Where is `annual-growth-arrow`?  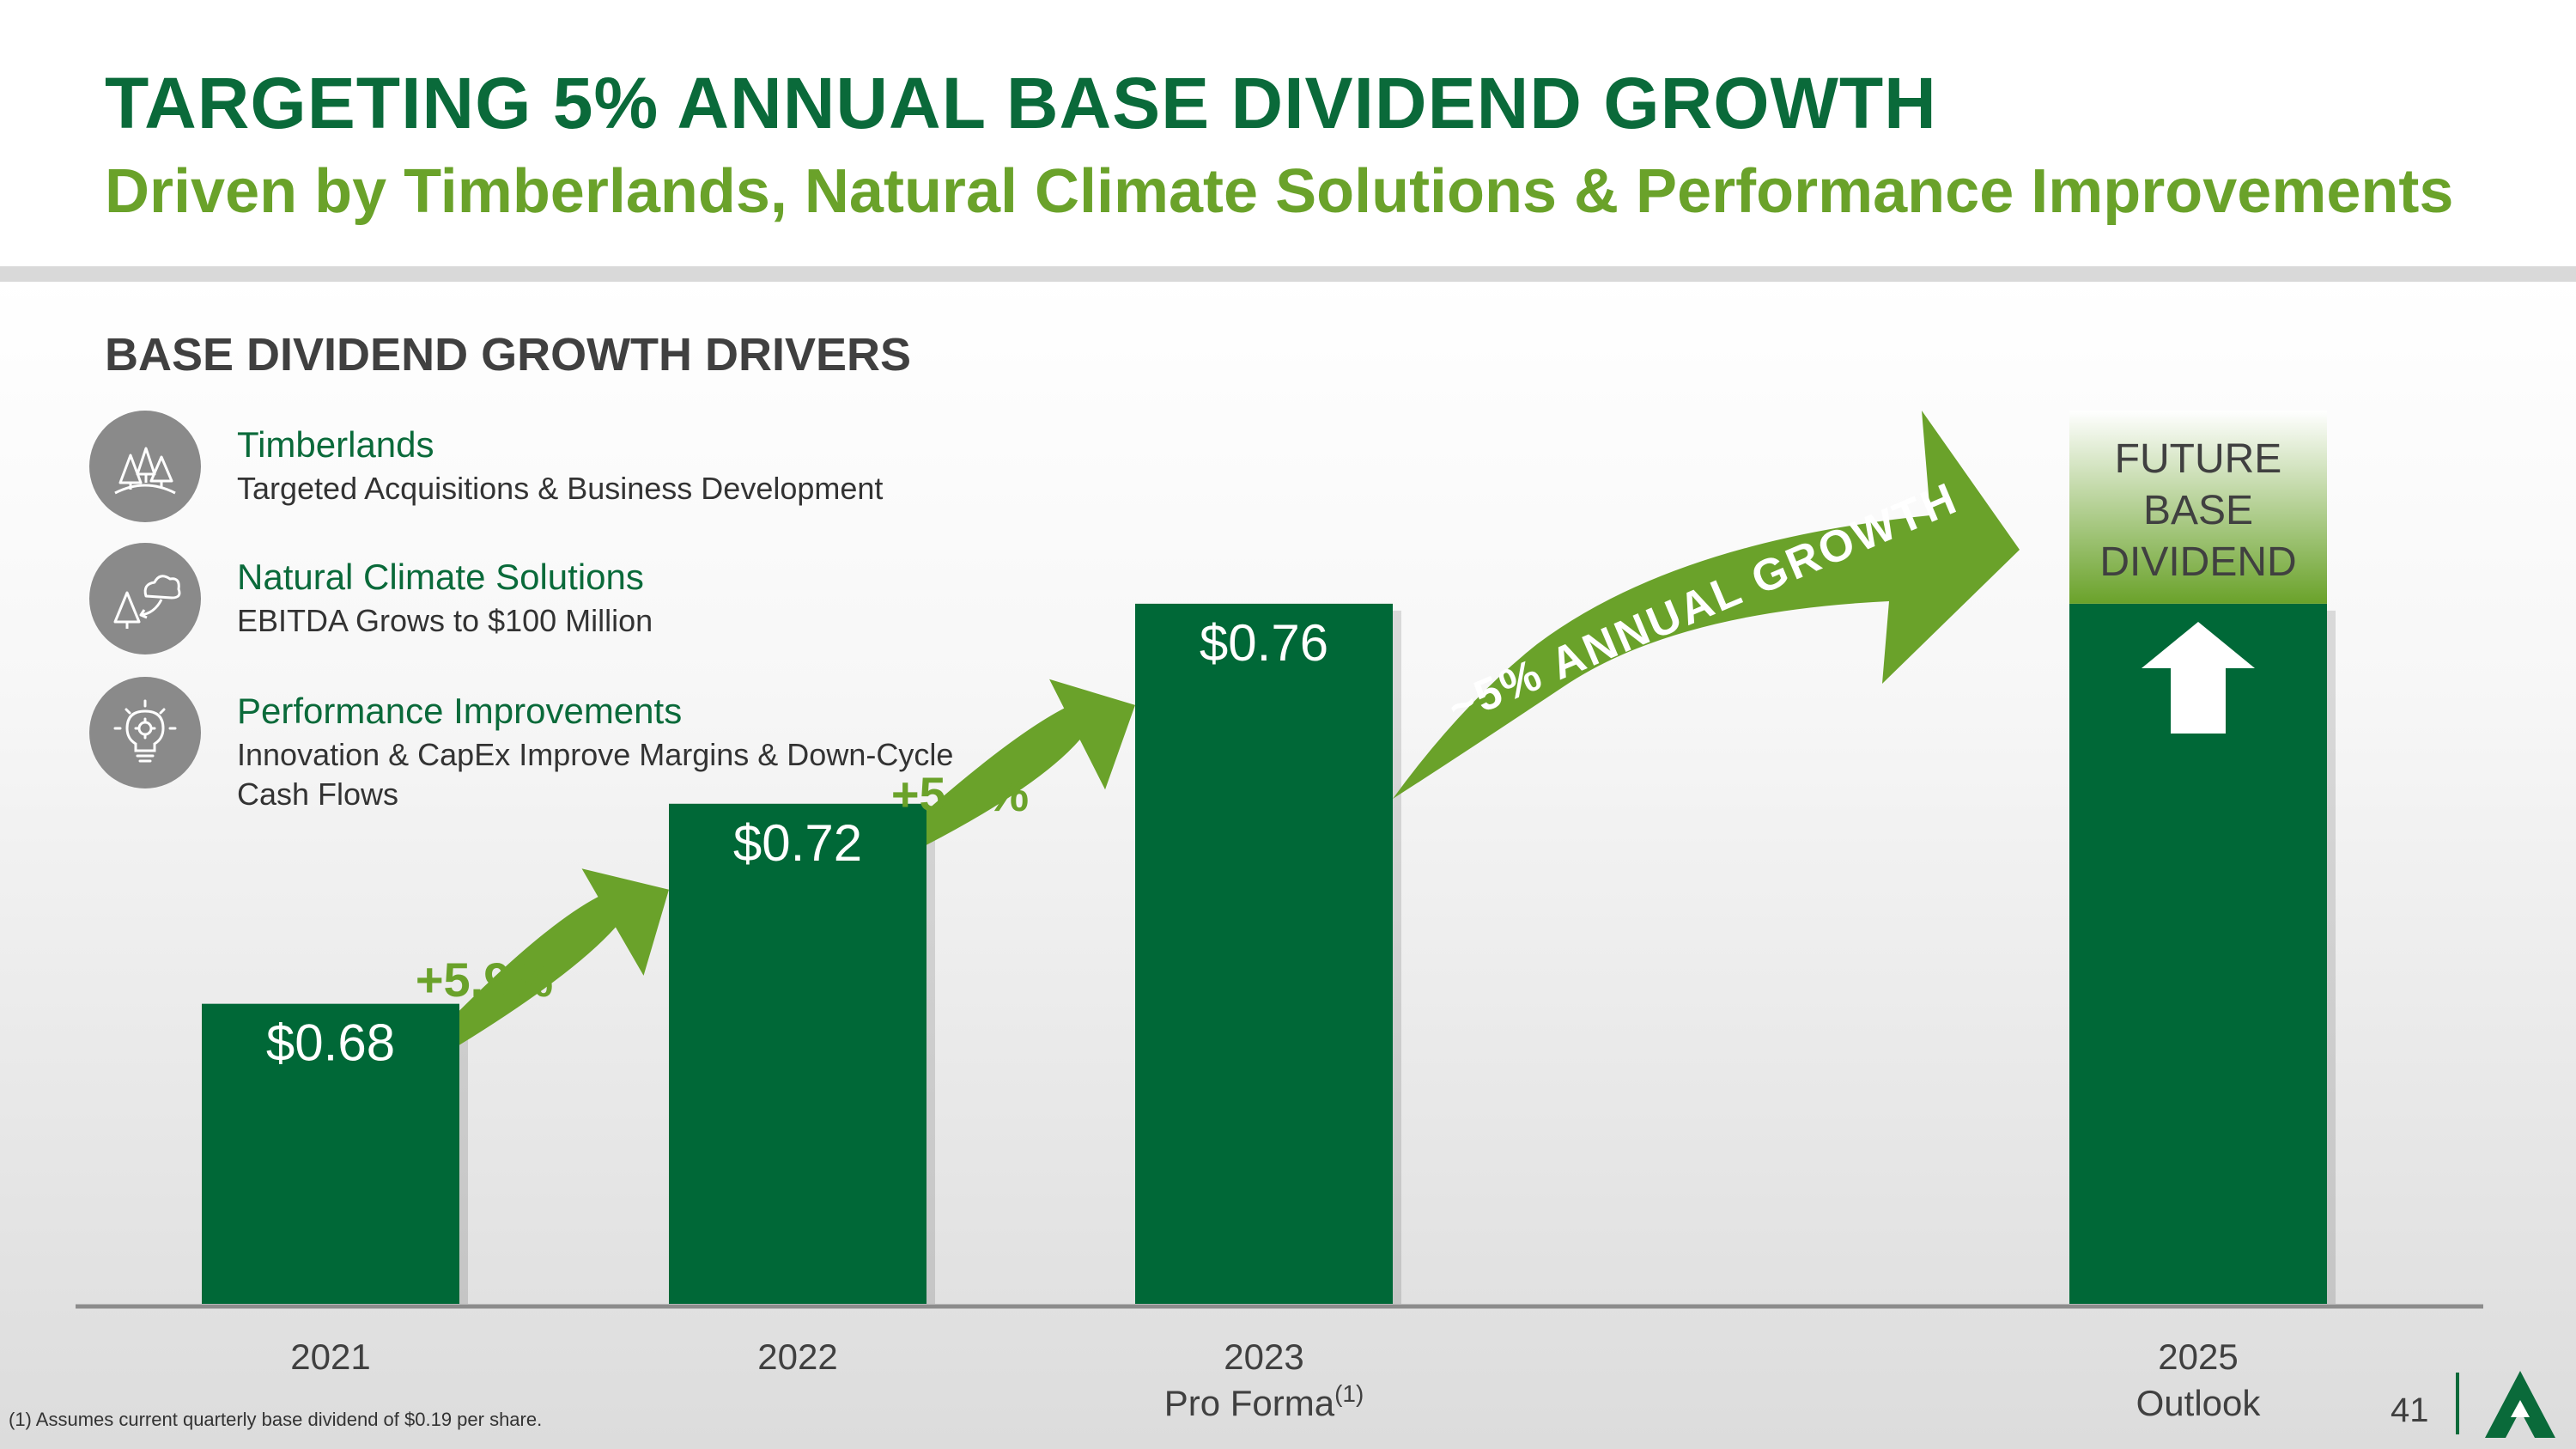
annual-growth-arrow is located at coordinates (1707, 605).